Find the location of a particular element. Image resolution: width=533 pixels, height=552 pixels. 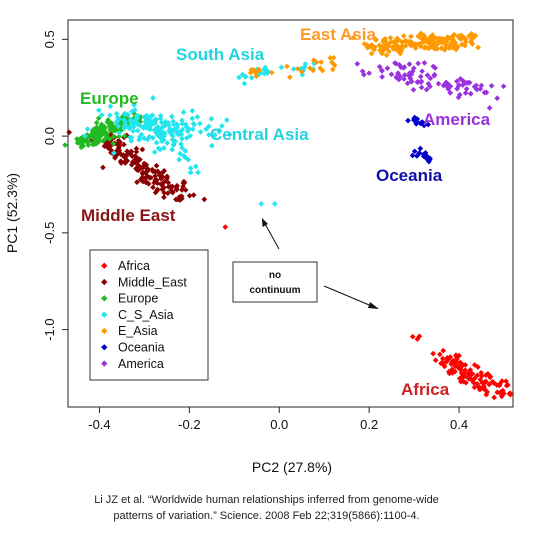

x-tick-label: 0.0 is located at coordinates (279, 424).